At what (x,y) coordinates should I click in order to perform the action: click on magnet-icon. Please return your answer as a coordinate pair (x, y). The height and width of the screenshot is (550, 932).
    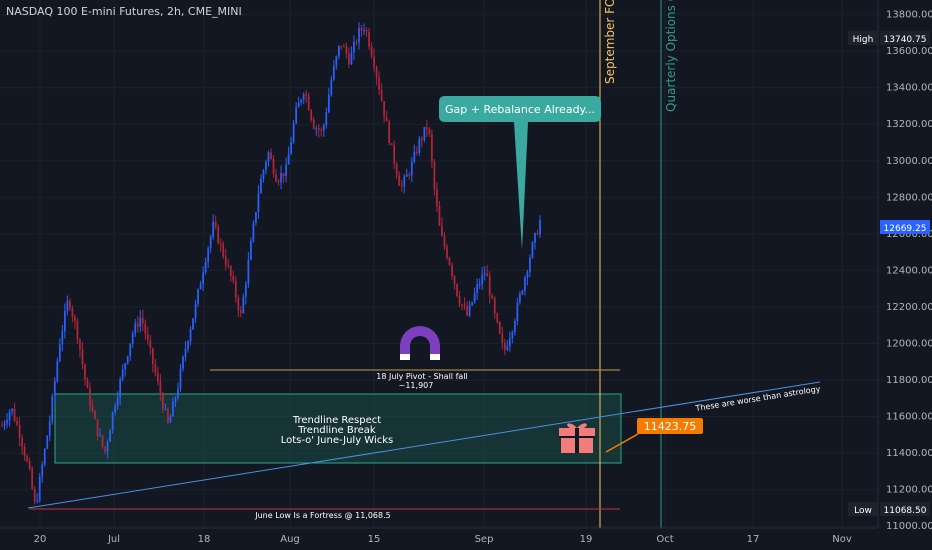
    Looking at the image, I should click on (420, 343).